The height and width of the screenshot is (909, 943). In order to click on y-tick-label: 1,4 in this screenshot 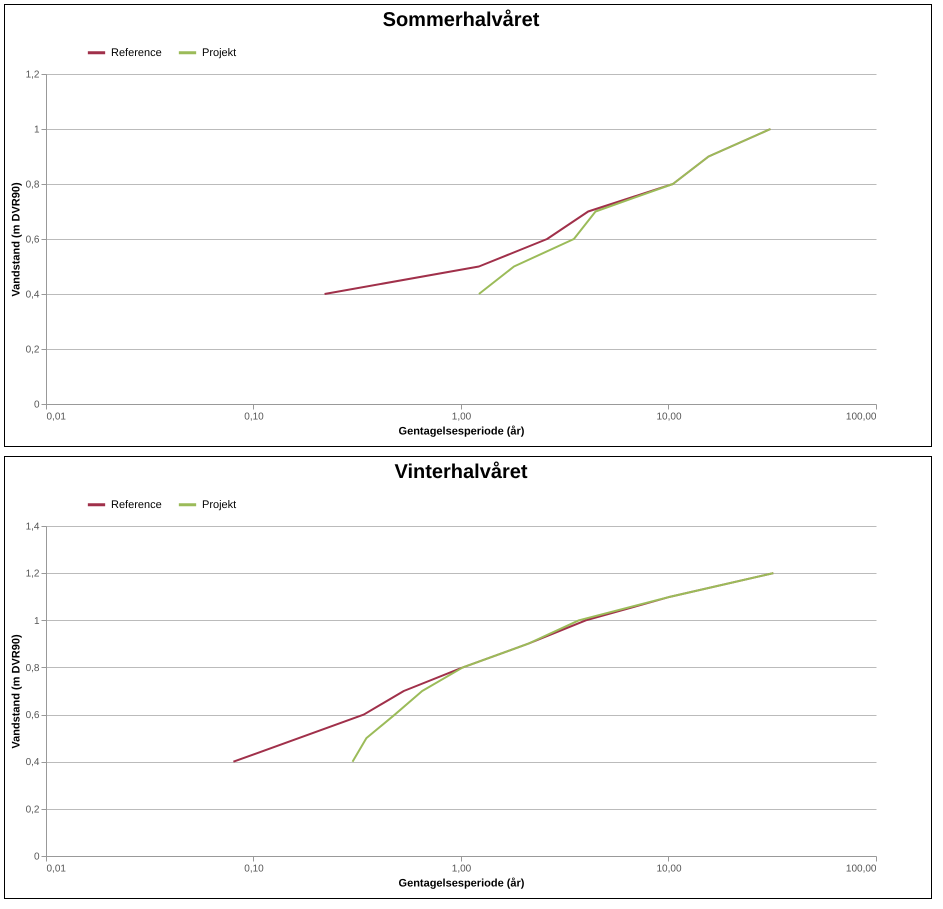, I will do `click(33, 527)`.